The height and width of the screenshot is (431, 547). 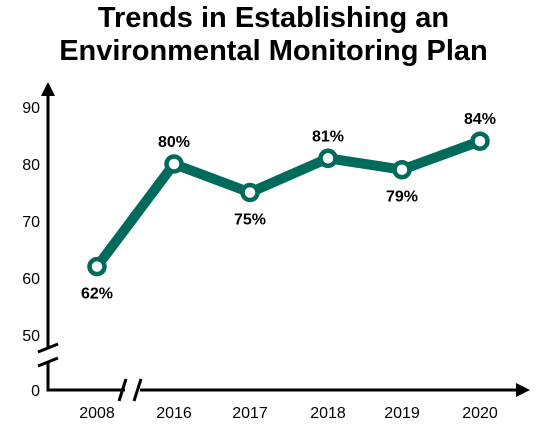 What do you see at coordinates (480, 413) in the screenshot?
I see `x-tick-label: 2020` at bounding box center [480, 413].